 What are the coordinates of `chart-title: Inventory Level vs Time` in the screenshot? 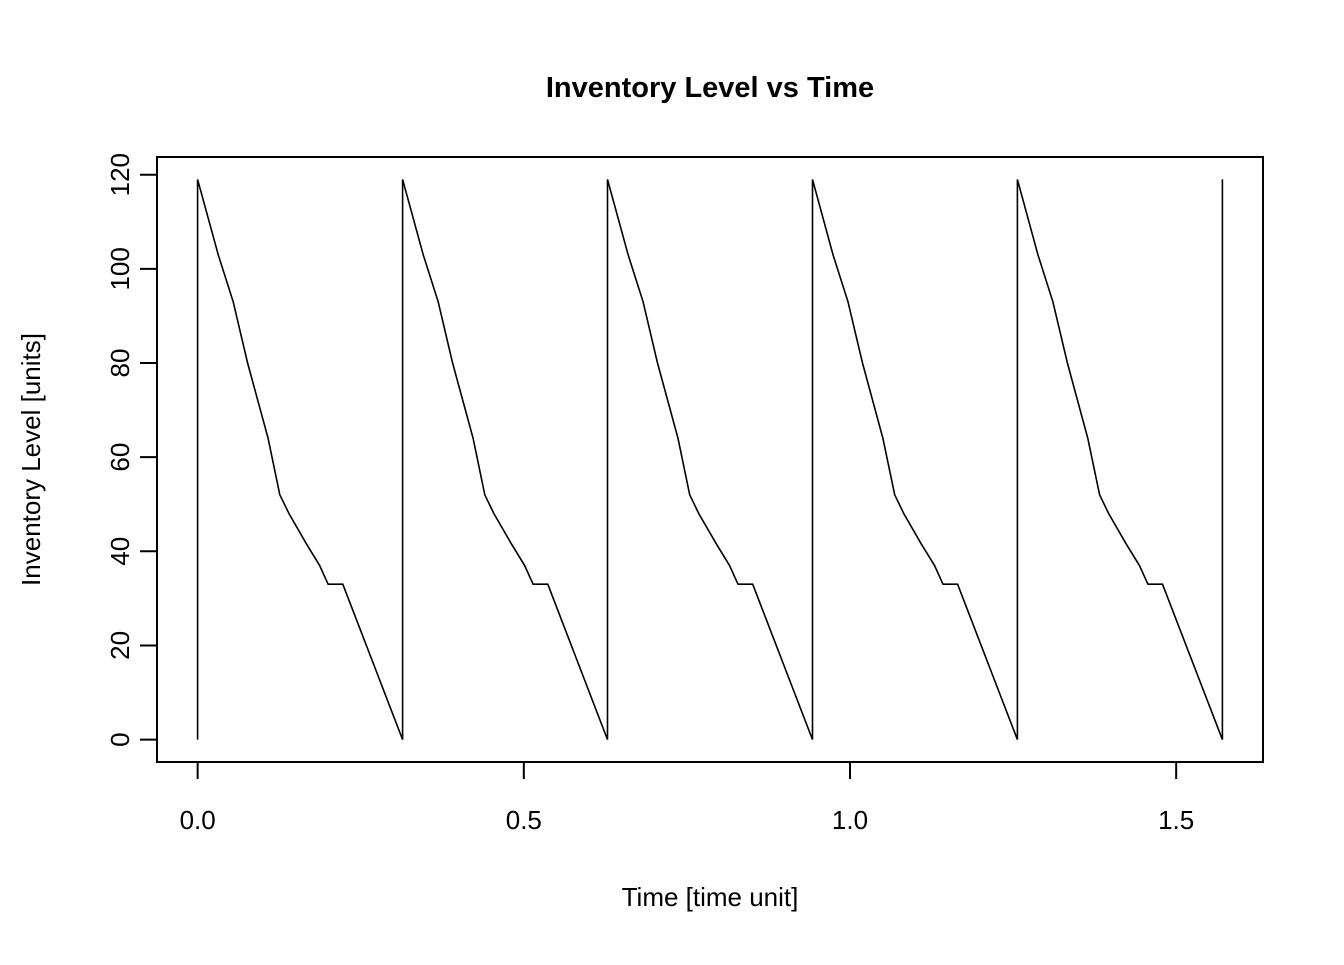 It's located at (710, 88).